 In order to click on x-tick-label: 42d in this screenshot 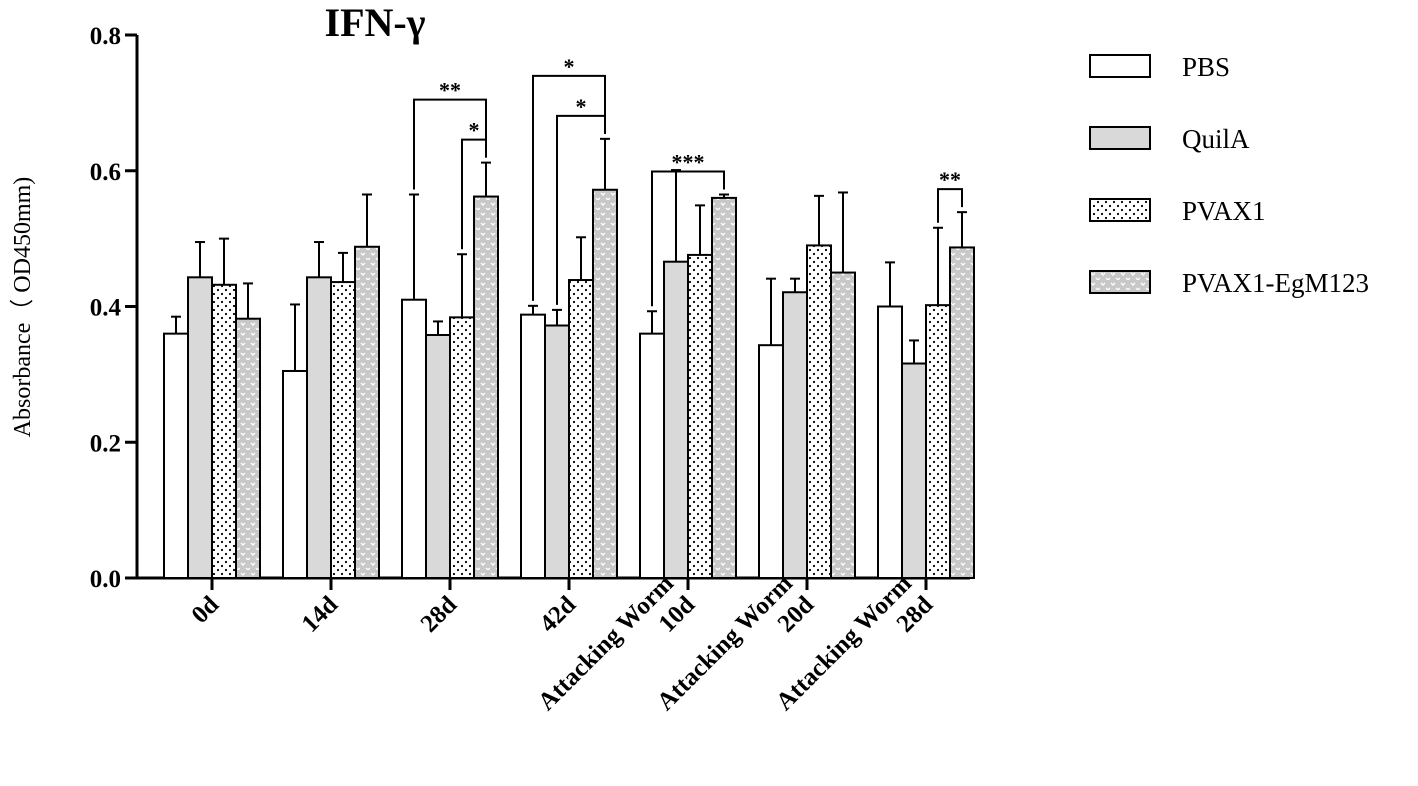, I will do `click(558, 614)`.